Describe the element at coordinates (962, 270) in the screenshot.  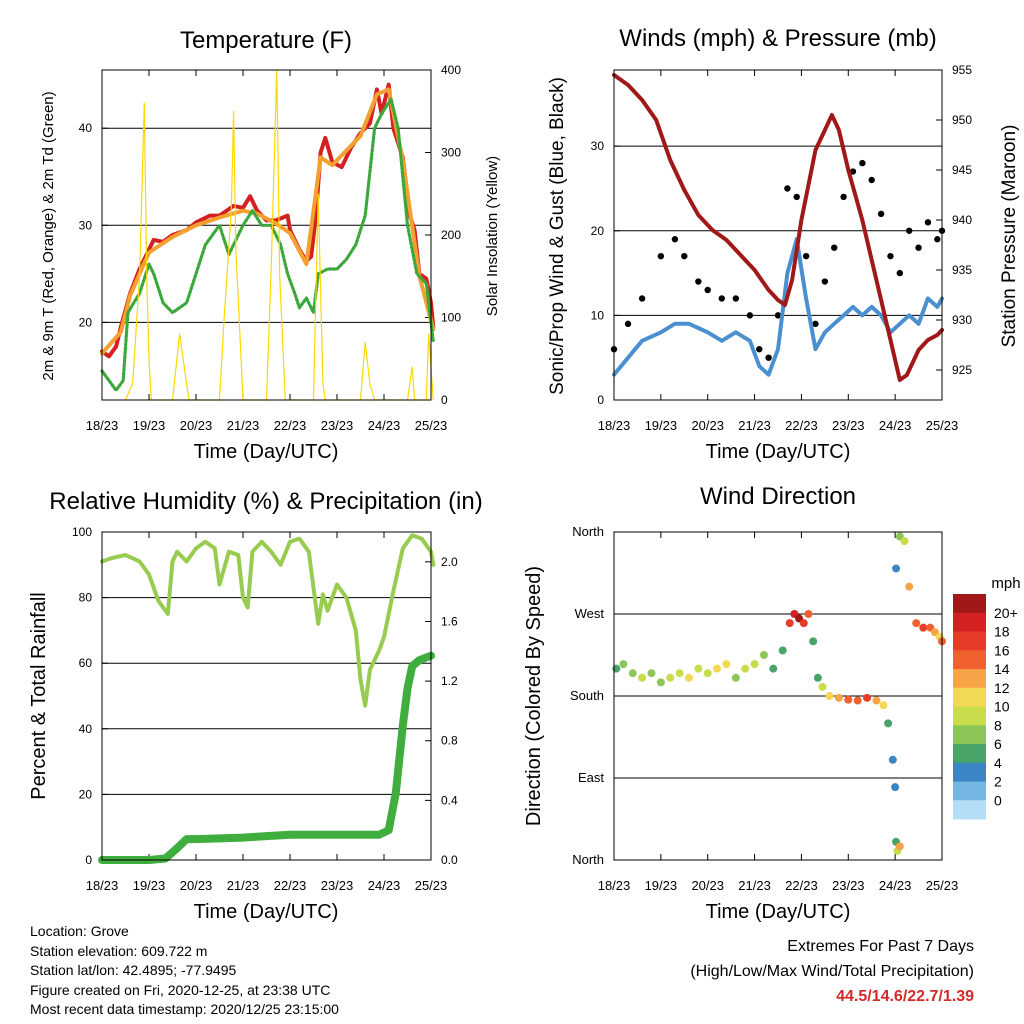
I see `y2-tick-label: 935` at that location.